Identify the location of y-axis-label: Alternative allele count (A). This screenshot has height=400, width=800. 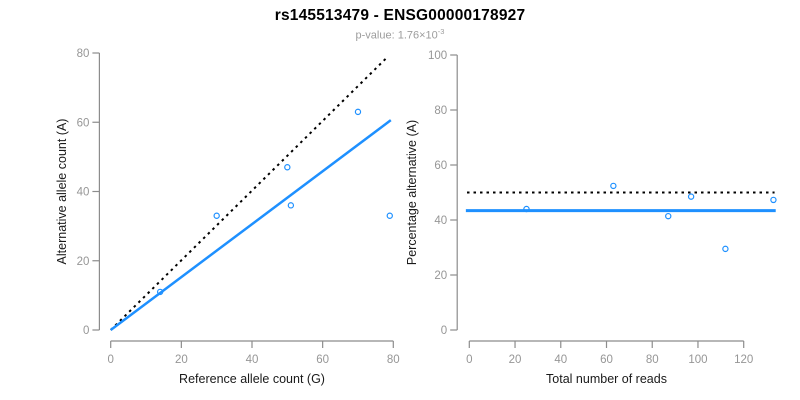
(62, 192).